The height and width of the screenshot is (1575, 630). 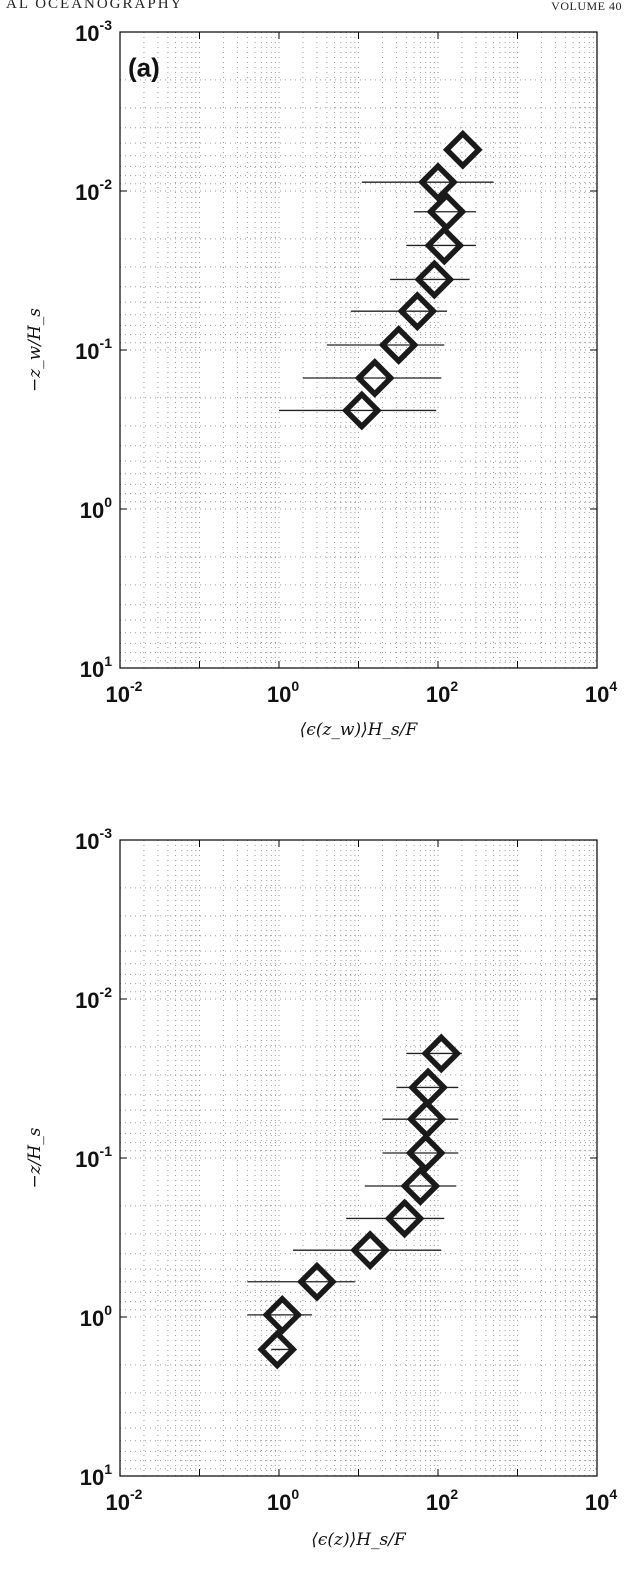 What do you see at coordinates (586, 6) in the screenshot?
I see `page-header-right: VOLUME 40` at bounding box center [586, 6].